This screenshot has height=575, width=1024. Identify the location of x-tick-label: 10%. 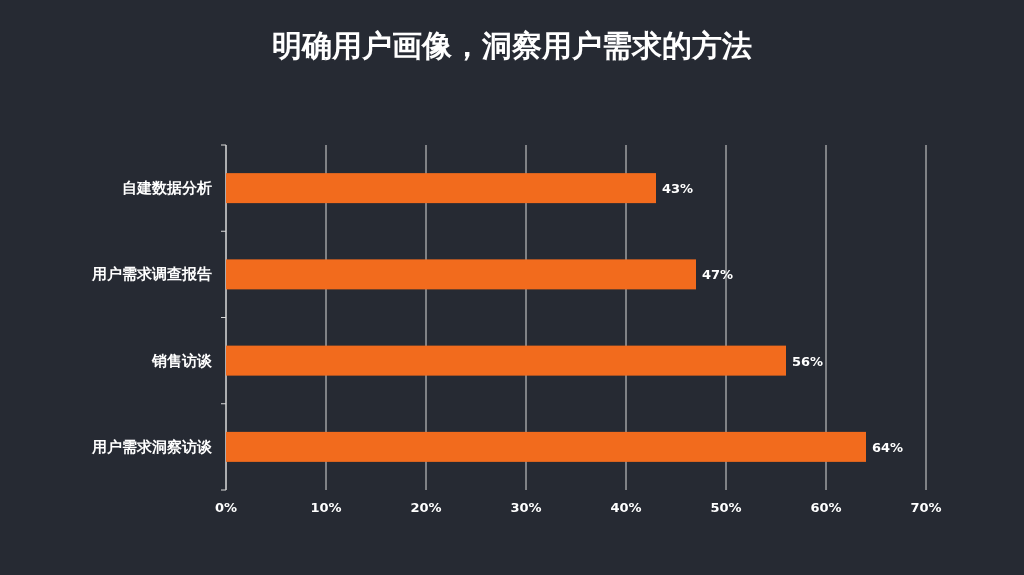
(326, 507).